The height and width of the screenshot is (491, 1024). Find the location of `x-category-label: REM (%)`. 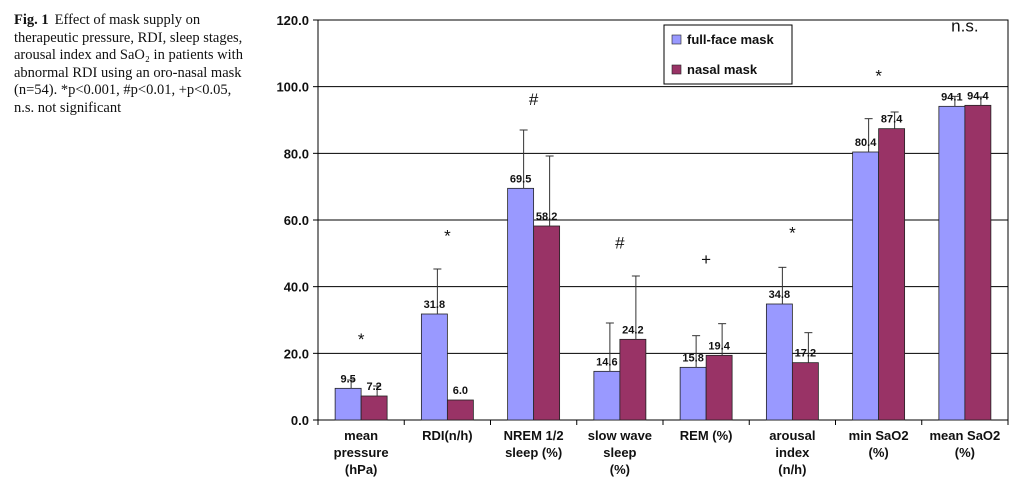

x-category-label: REM (%) is located at coordinates (706, 435).